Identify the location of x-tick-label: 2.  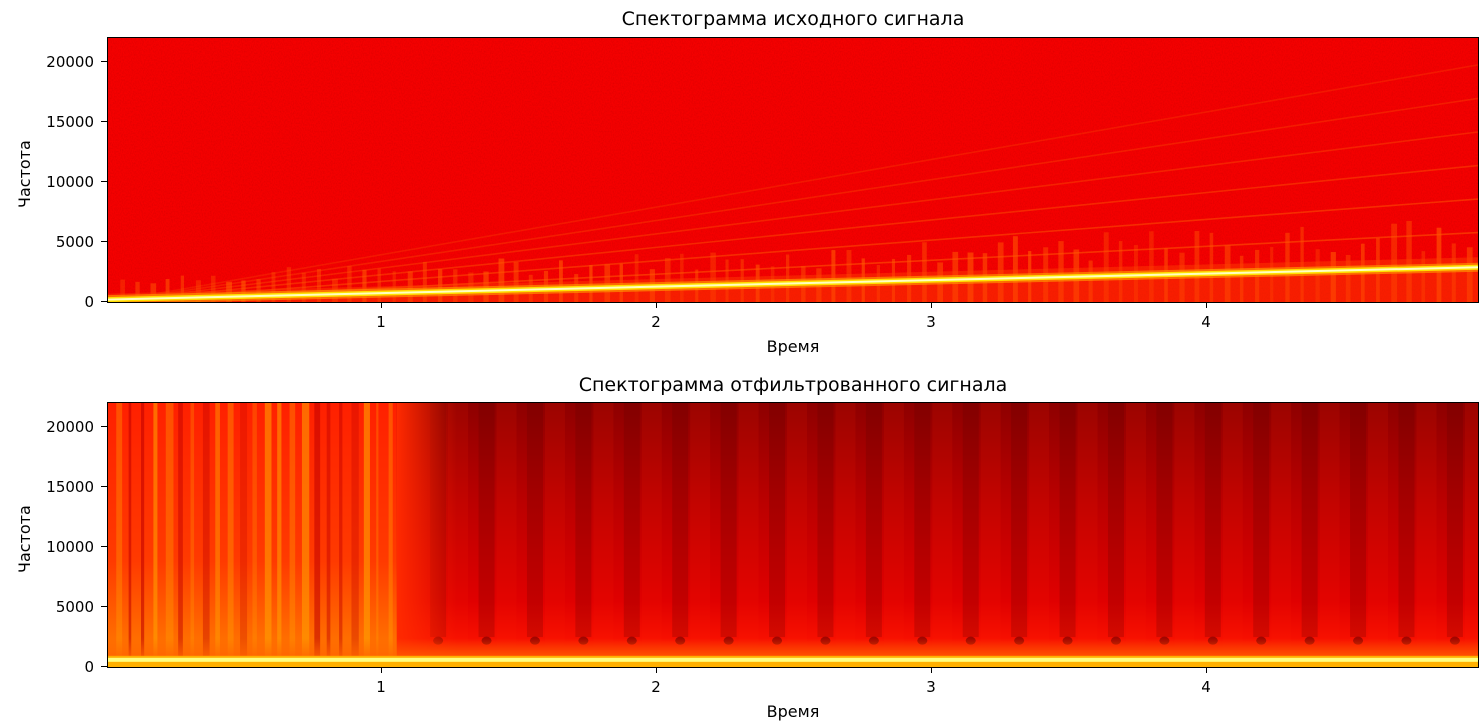
(656, 687).